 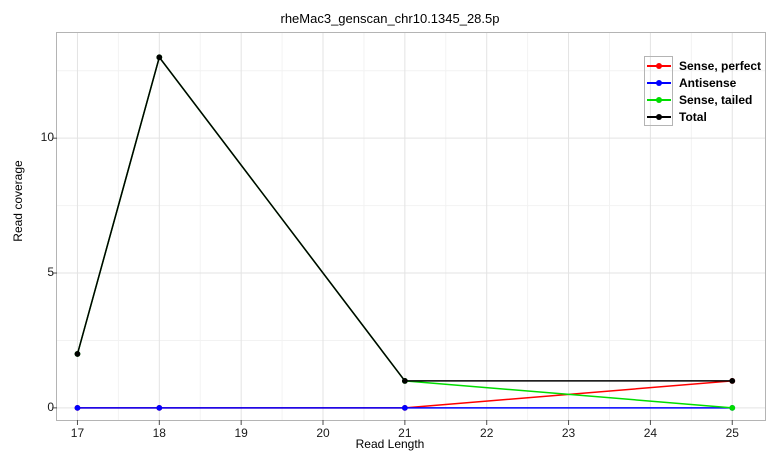 What do you see at coordinates (241, 433) in the screenshot?
I see `x-tick-label: 19` at bounding box center [241, 433].